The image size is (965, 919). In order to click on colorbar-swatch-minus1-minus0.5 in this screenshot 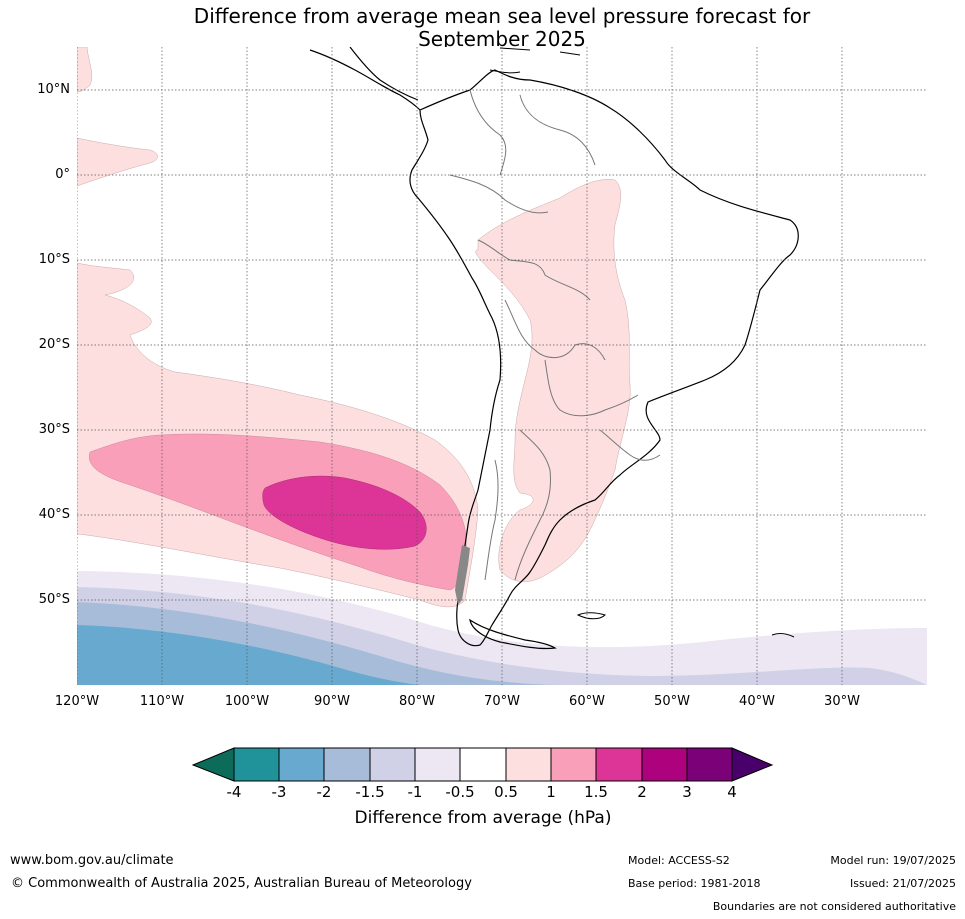, I will do `click(437, 764)`.